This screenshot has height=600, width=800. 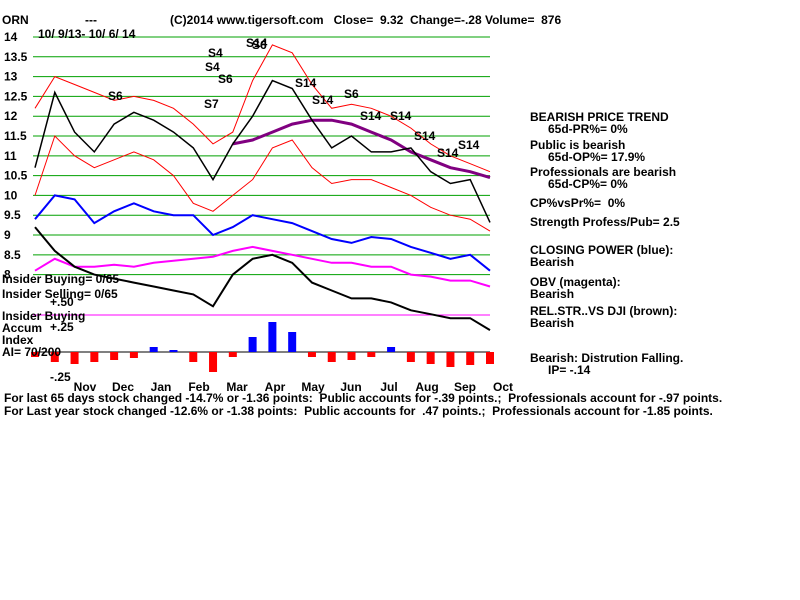 I want to click on ai-tick-label: +.25, so click(x=62, y=327).